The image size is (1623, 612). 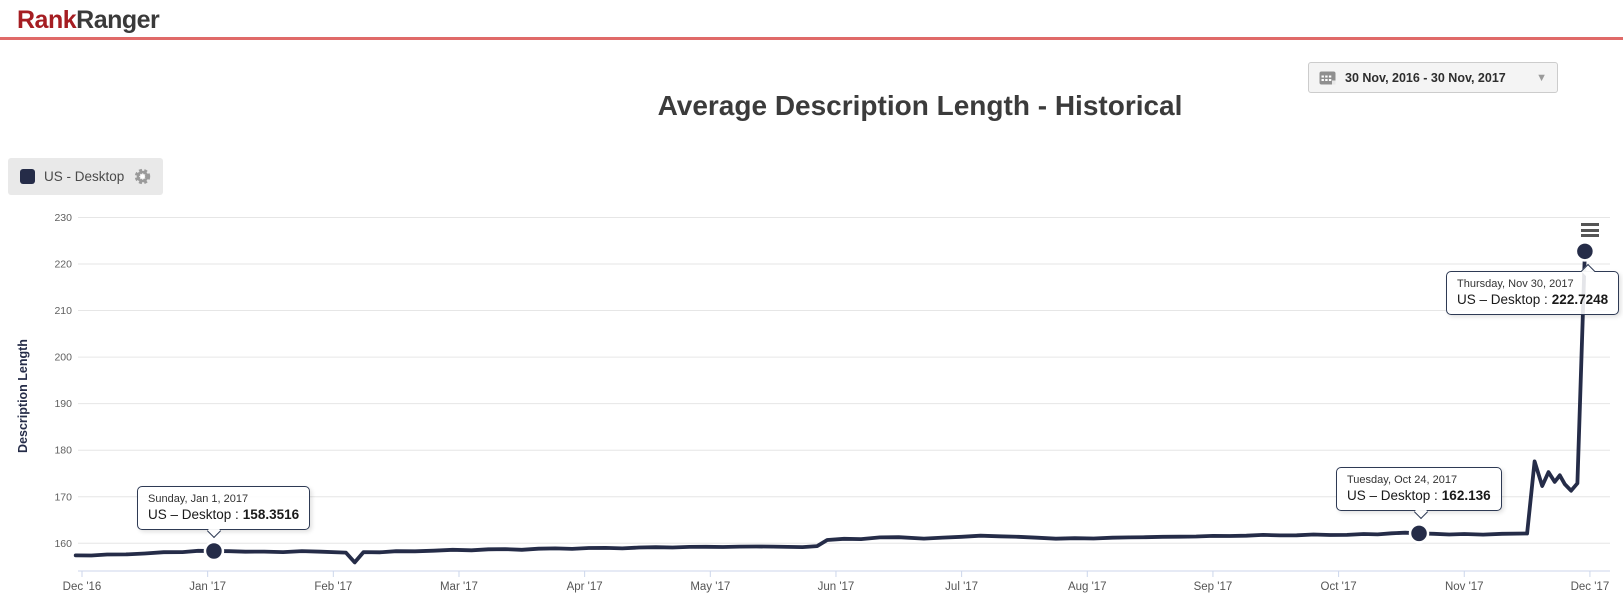 What do you see at coordinates (1402, 480) in the screenshot?
I see `tooltip-date: Tuesday, Oct 24, 2017` at bounding box center [1402, 480].